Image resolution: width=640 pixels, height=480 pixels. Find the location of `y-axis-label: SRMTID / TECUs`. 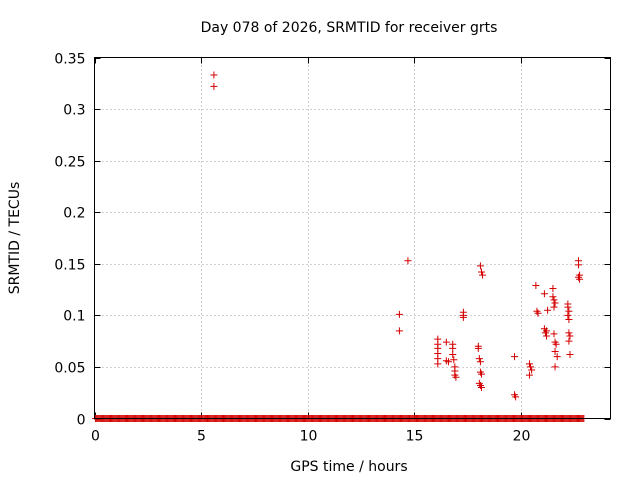

y-axis-label: SRMTID / TECUs is located at coordinates (15, 238).